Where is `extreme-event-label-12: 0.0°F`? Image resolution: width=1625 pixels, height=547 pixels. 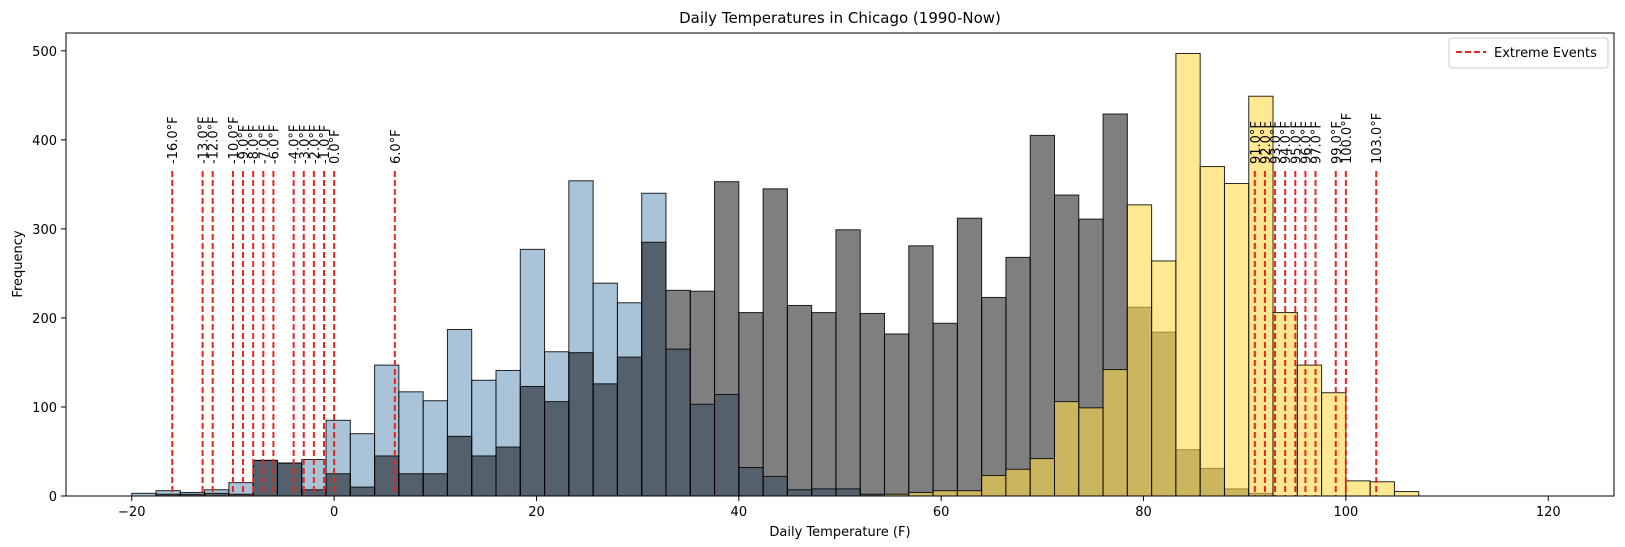
extreme-event-label-12: 0.0°F is located at coordinates (335, 146).